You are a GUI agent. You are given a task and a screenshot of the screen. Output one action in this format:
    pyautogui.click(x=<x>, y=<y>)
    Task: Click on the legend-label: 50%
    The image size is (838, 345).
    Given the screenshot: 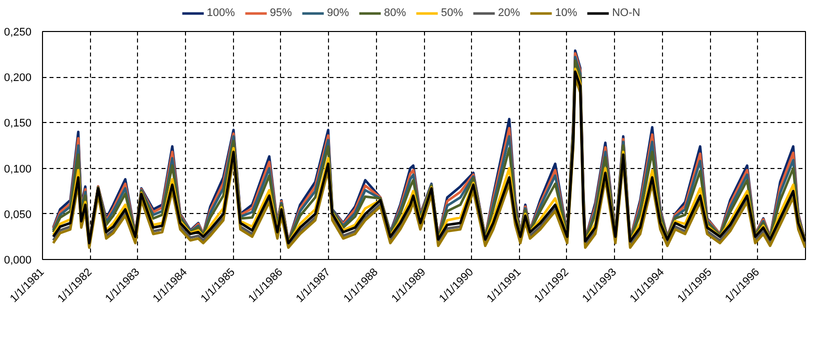 What is the action you would take?
    pyautogui.click(x=452, y=13)
    